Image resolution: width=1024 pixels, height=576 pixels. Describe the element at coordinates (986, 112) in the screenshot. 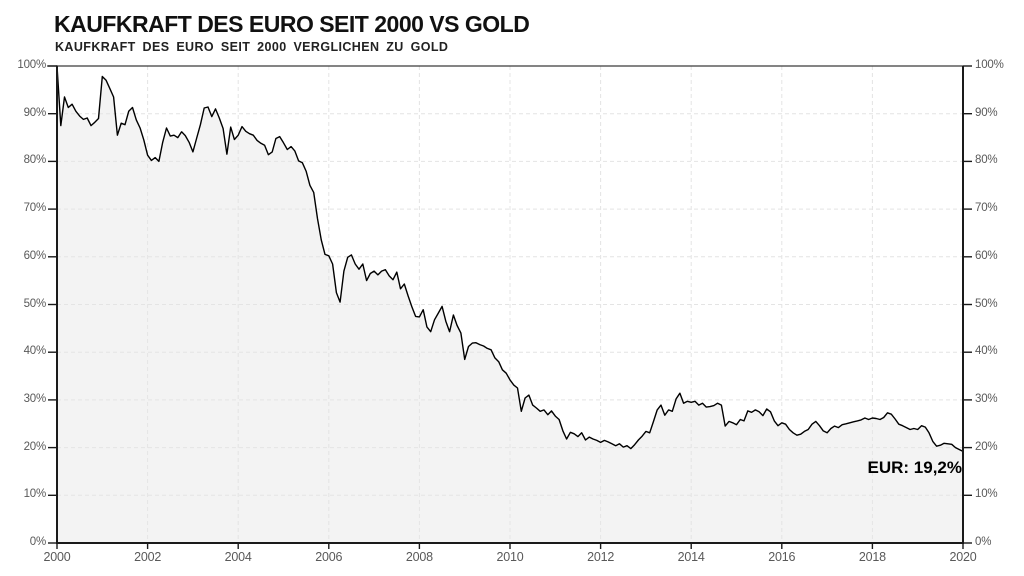

I see `y-axis-label-right: 90%` at that location.